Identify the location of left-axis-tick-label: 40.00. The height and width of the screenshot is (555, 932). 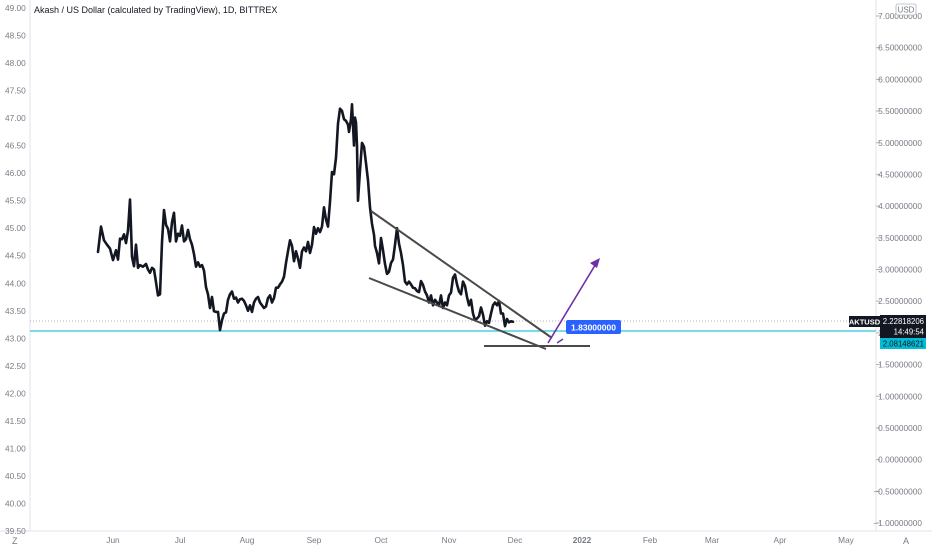
(15, 503).